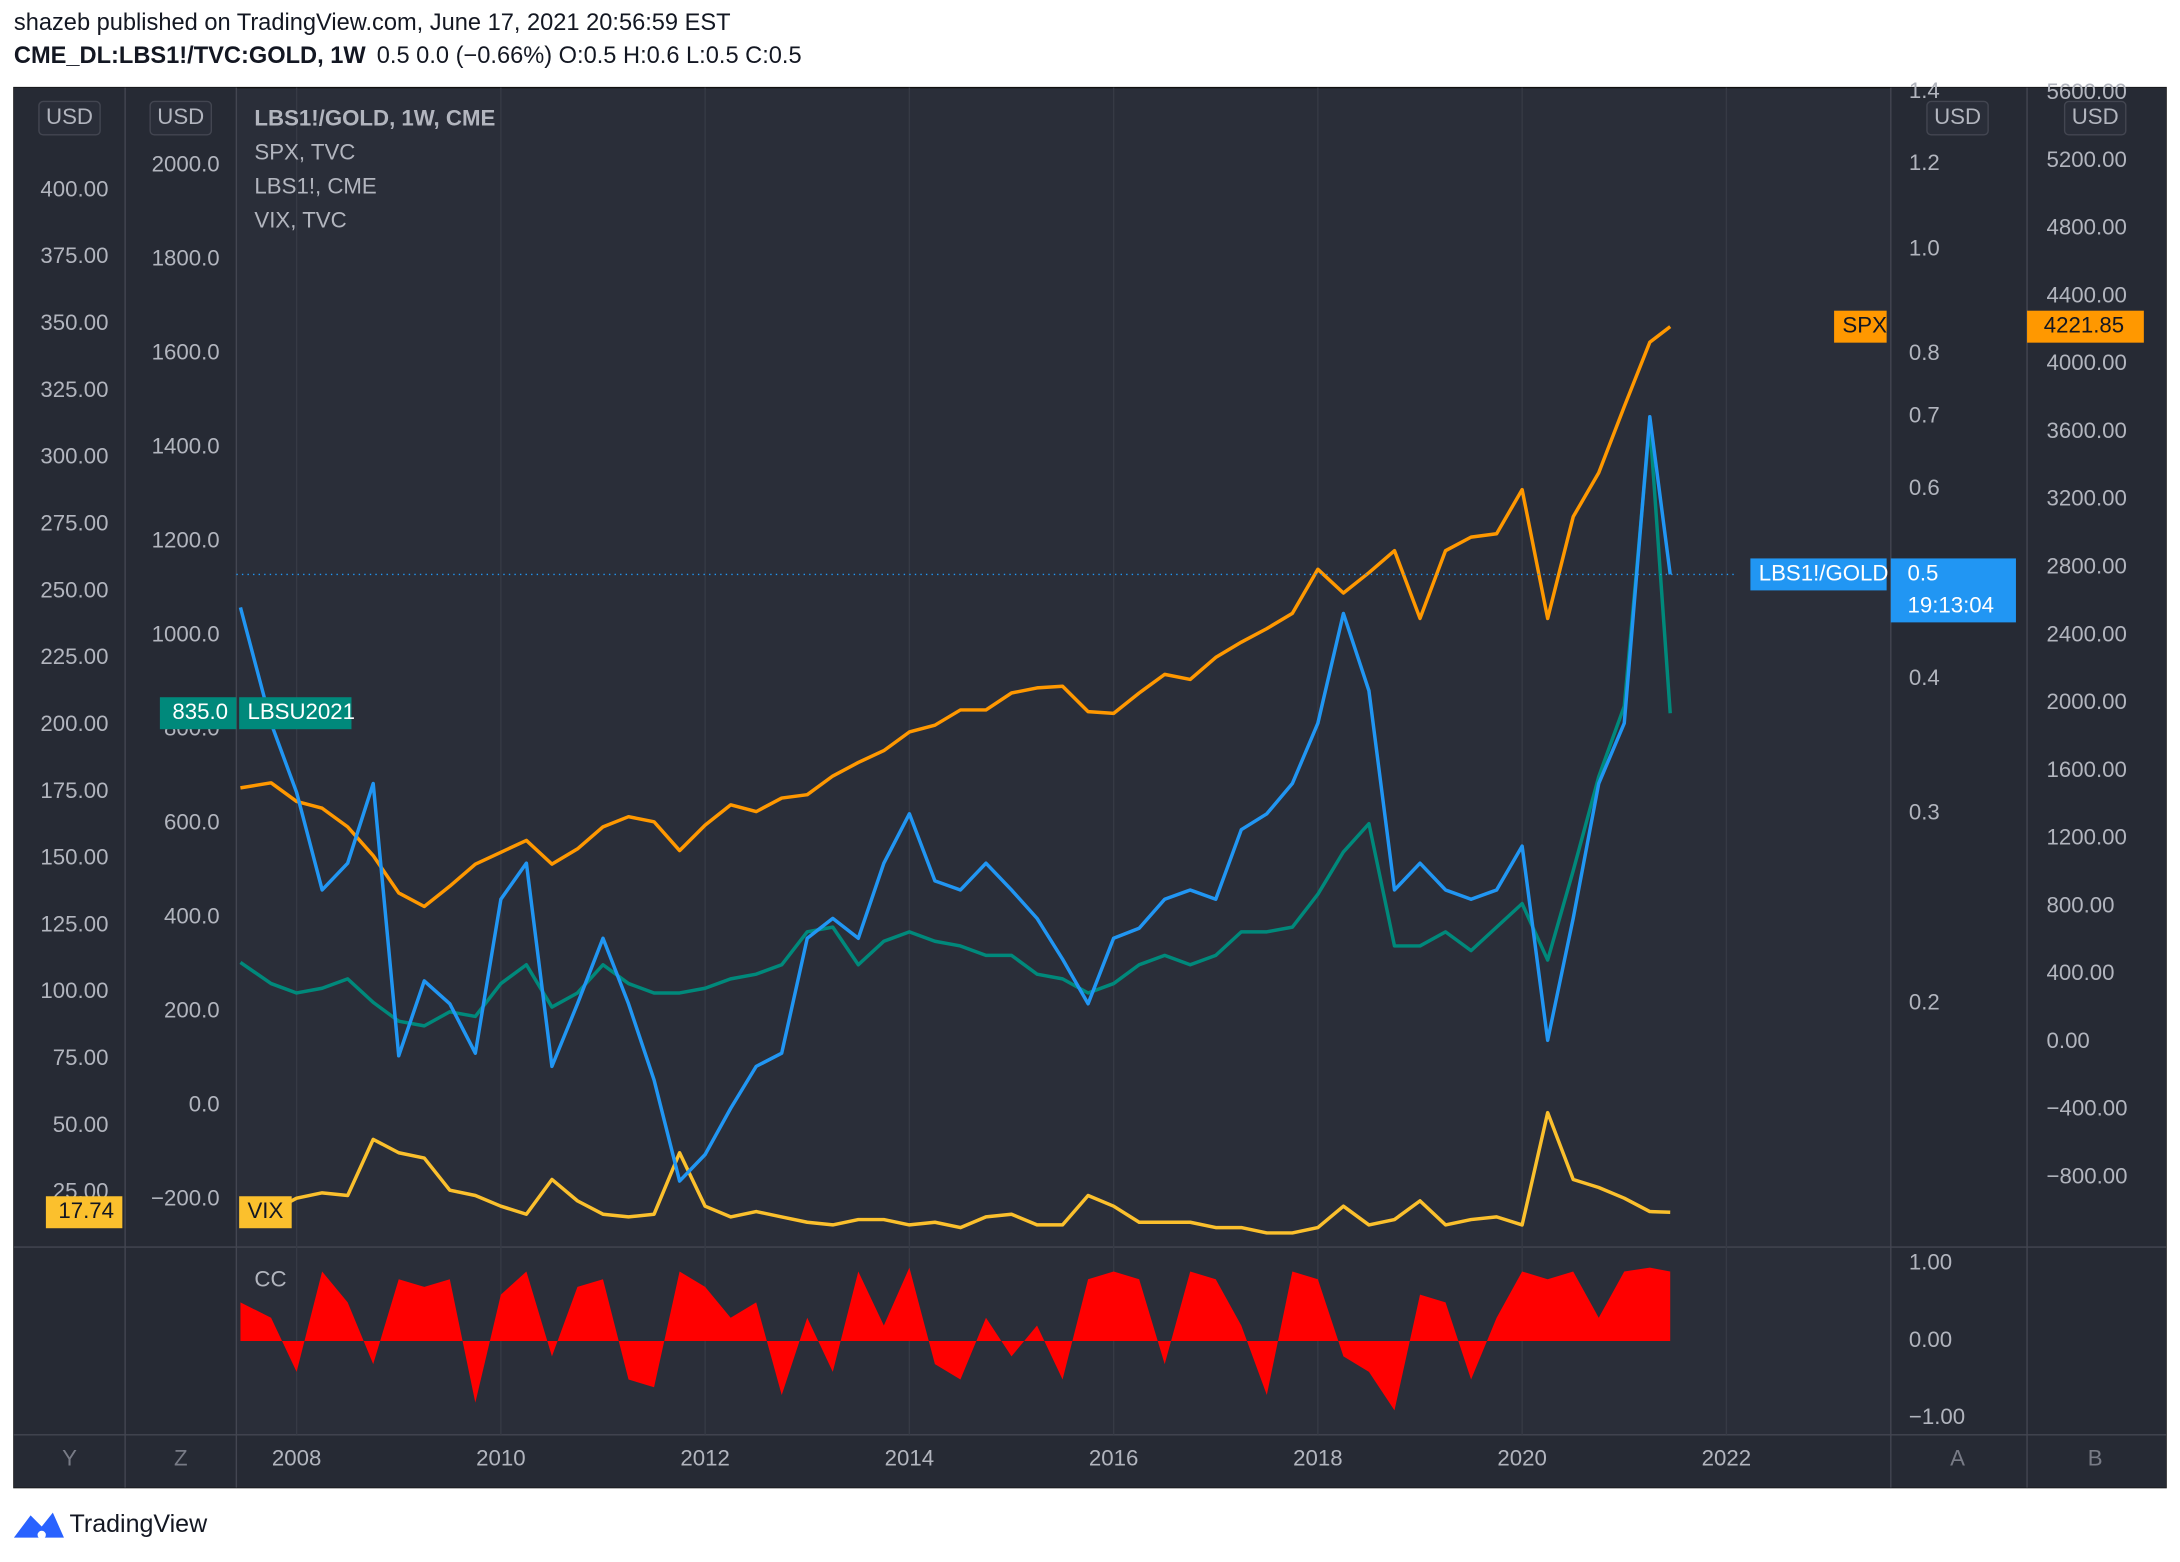 The image size is (2180, 1562). I want to click on y-tick-label: 375.00, so click(74, 255).